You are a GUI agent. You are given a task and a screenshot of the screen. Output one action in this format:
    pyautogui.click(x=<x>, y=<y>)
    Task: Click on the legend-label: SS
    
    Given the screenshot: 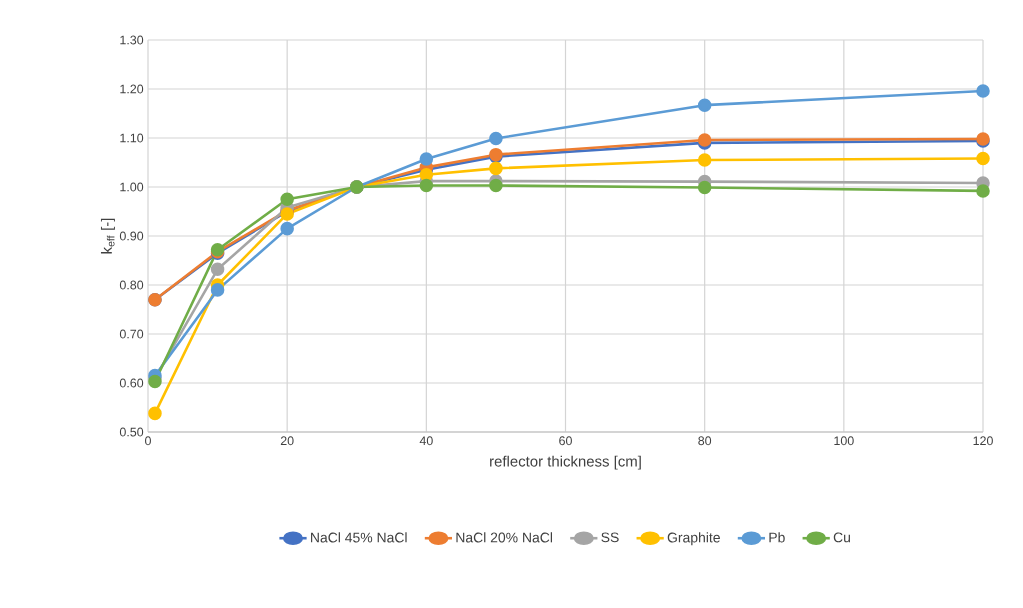 What is the action you would take?
    pyautogui.click(x=610, y=537)
    